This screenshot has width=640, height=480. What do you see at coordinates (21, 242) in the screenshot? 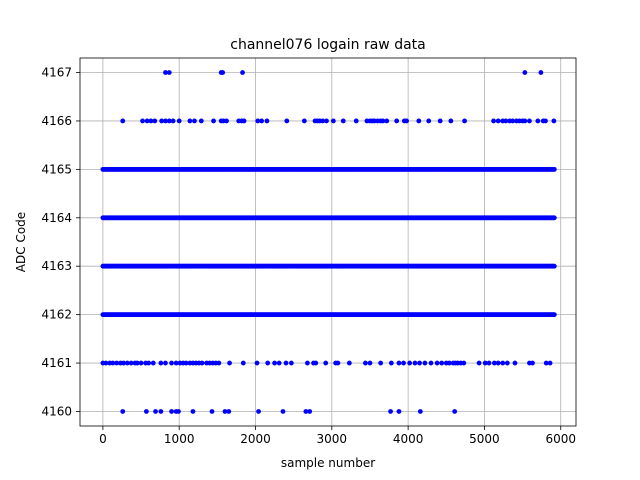
I see `y-axis-label: ADC Code` at bounding box center [21, 242].